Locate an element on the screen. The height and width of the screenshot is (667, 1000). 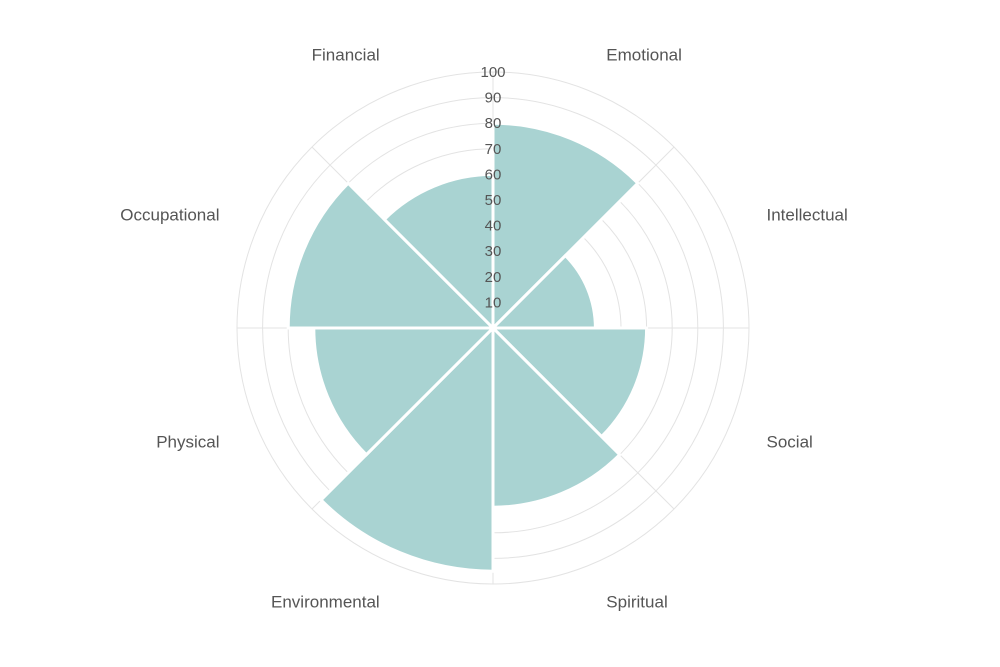
category-label-environmental: Environmental is located at coordinates (325, 602).